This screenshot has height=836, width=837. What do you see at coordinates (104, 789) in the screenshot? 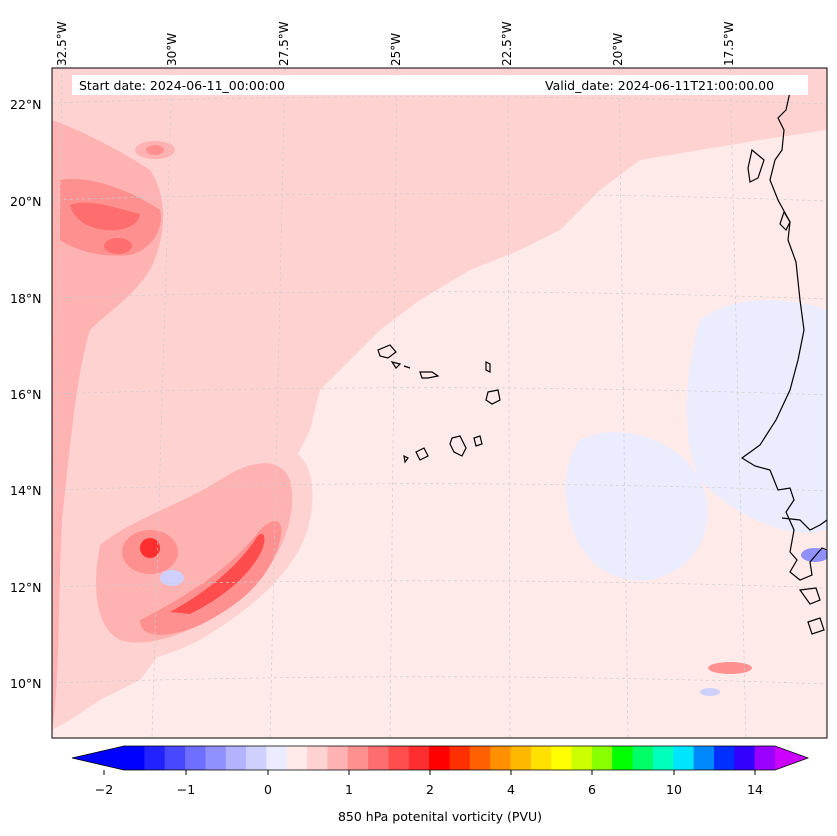
I see `colorbar-tick-label: −2` at bounding box center [104, 789].